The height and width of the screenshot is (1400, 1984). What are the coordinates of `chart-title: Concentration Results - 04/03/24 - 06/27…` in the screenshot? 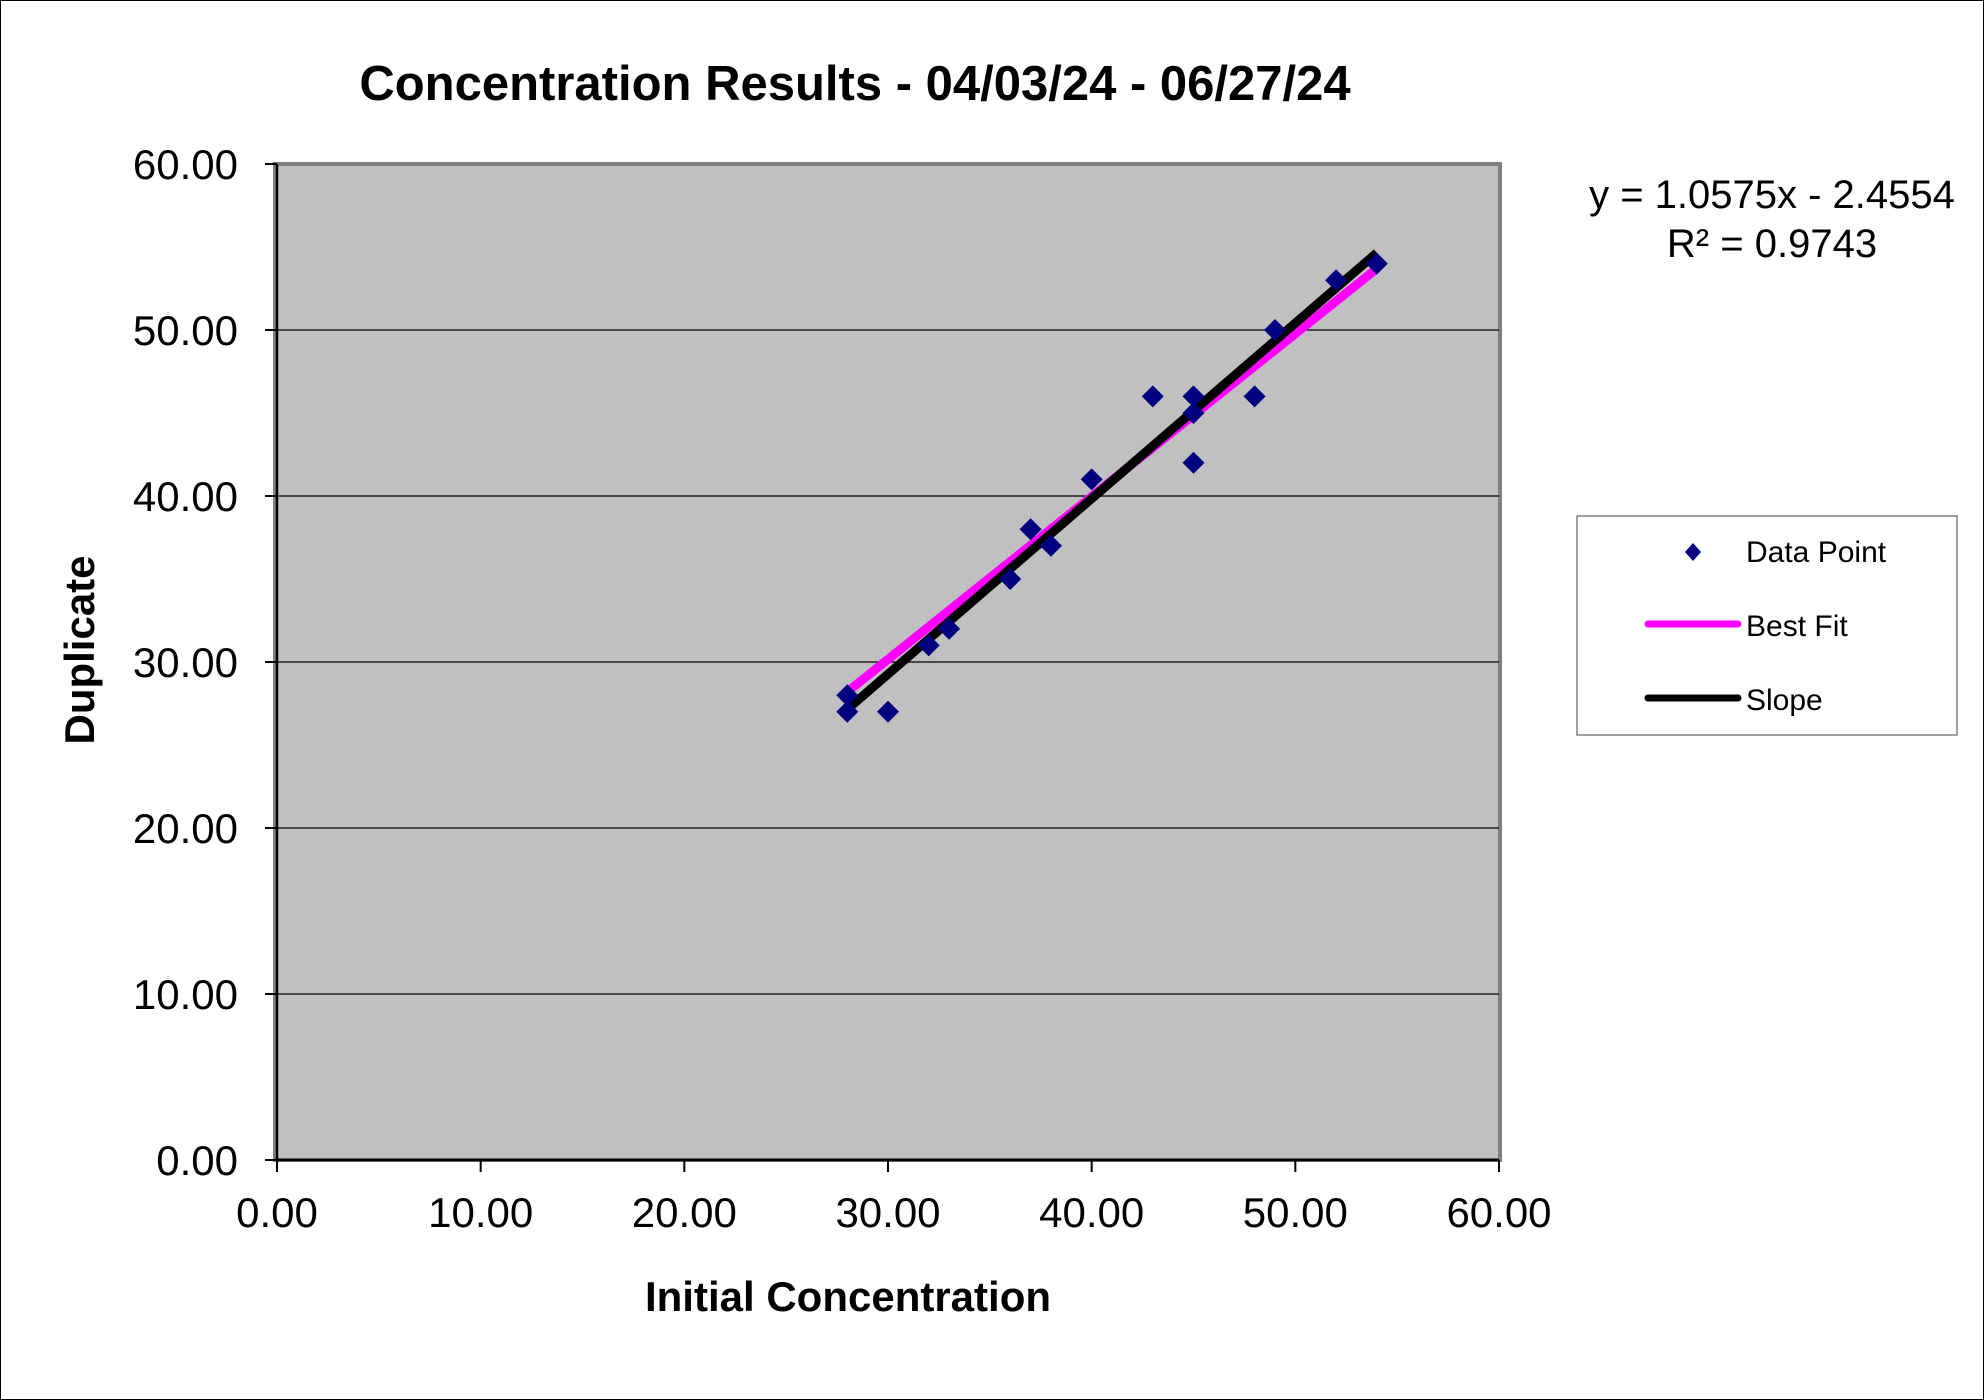 It's located at (854, 84).